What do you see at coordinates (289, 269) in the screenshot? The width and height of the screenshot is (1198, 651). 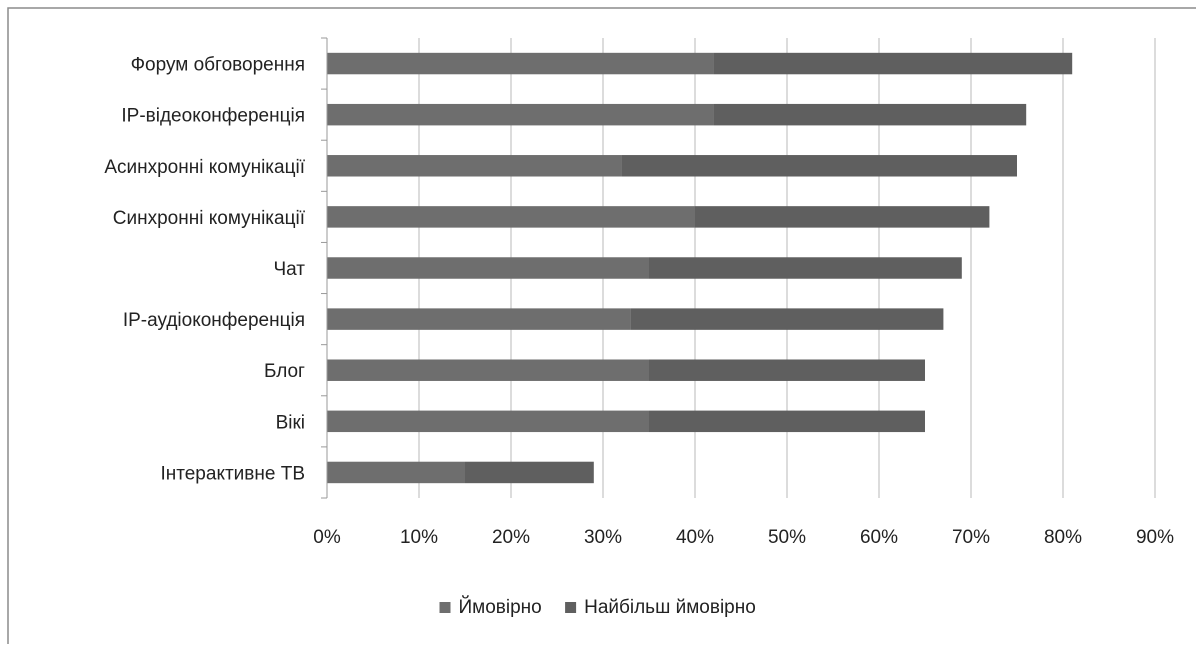 I see `category-label: Чат` at bounding box center [289, 269].